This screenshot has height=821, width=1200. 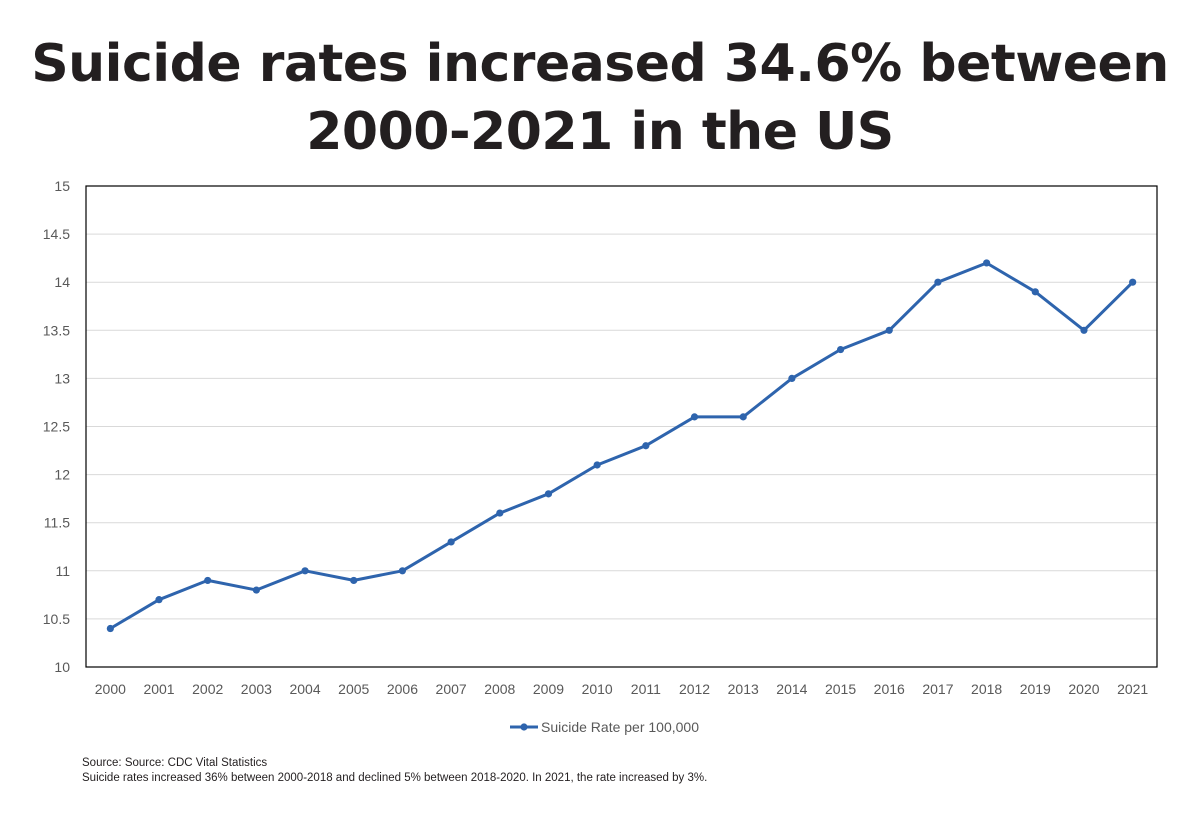 What do you see at coordinates (256, 689) in the screenshot?
I see `x-tick-label: 2003` at bounding box center [256, 689].